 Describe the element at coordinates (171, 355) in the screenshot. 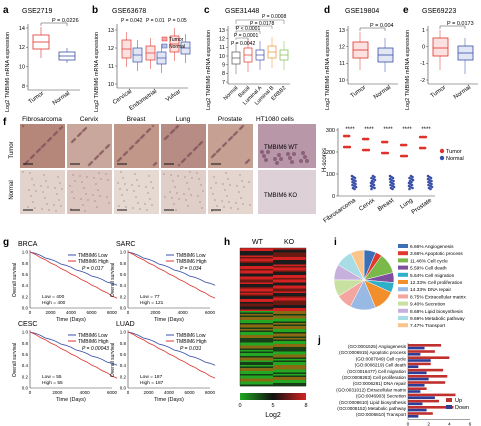

I see `km-curve-high` at that location.